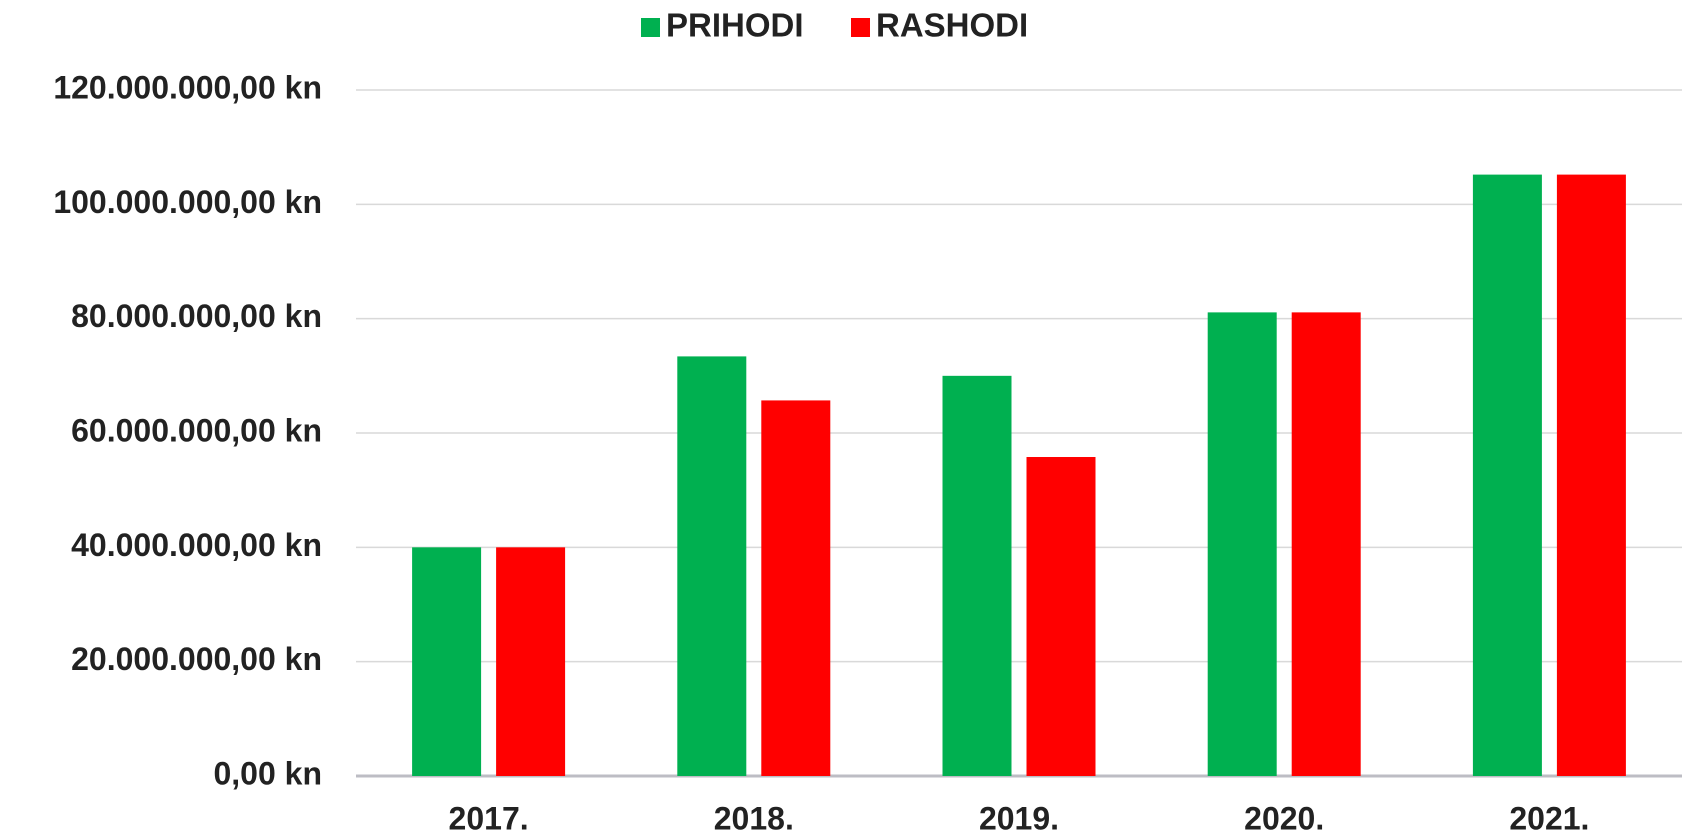 The width and height of the screenshot is (1682, 837). What do you see at coordinates (196, 545) in the screenshot?
I see `y-tick-label: 40.000.000,00 kn` at bounding box center [196, 545].